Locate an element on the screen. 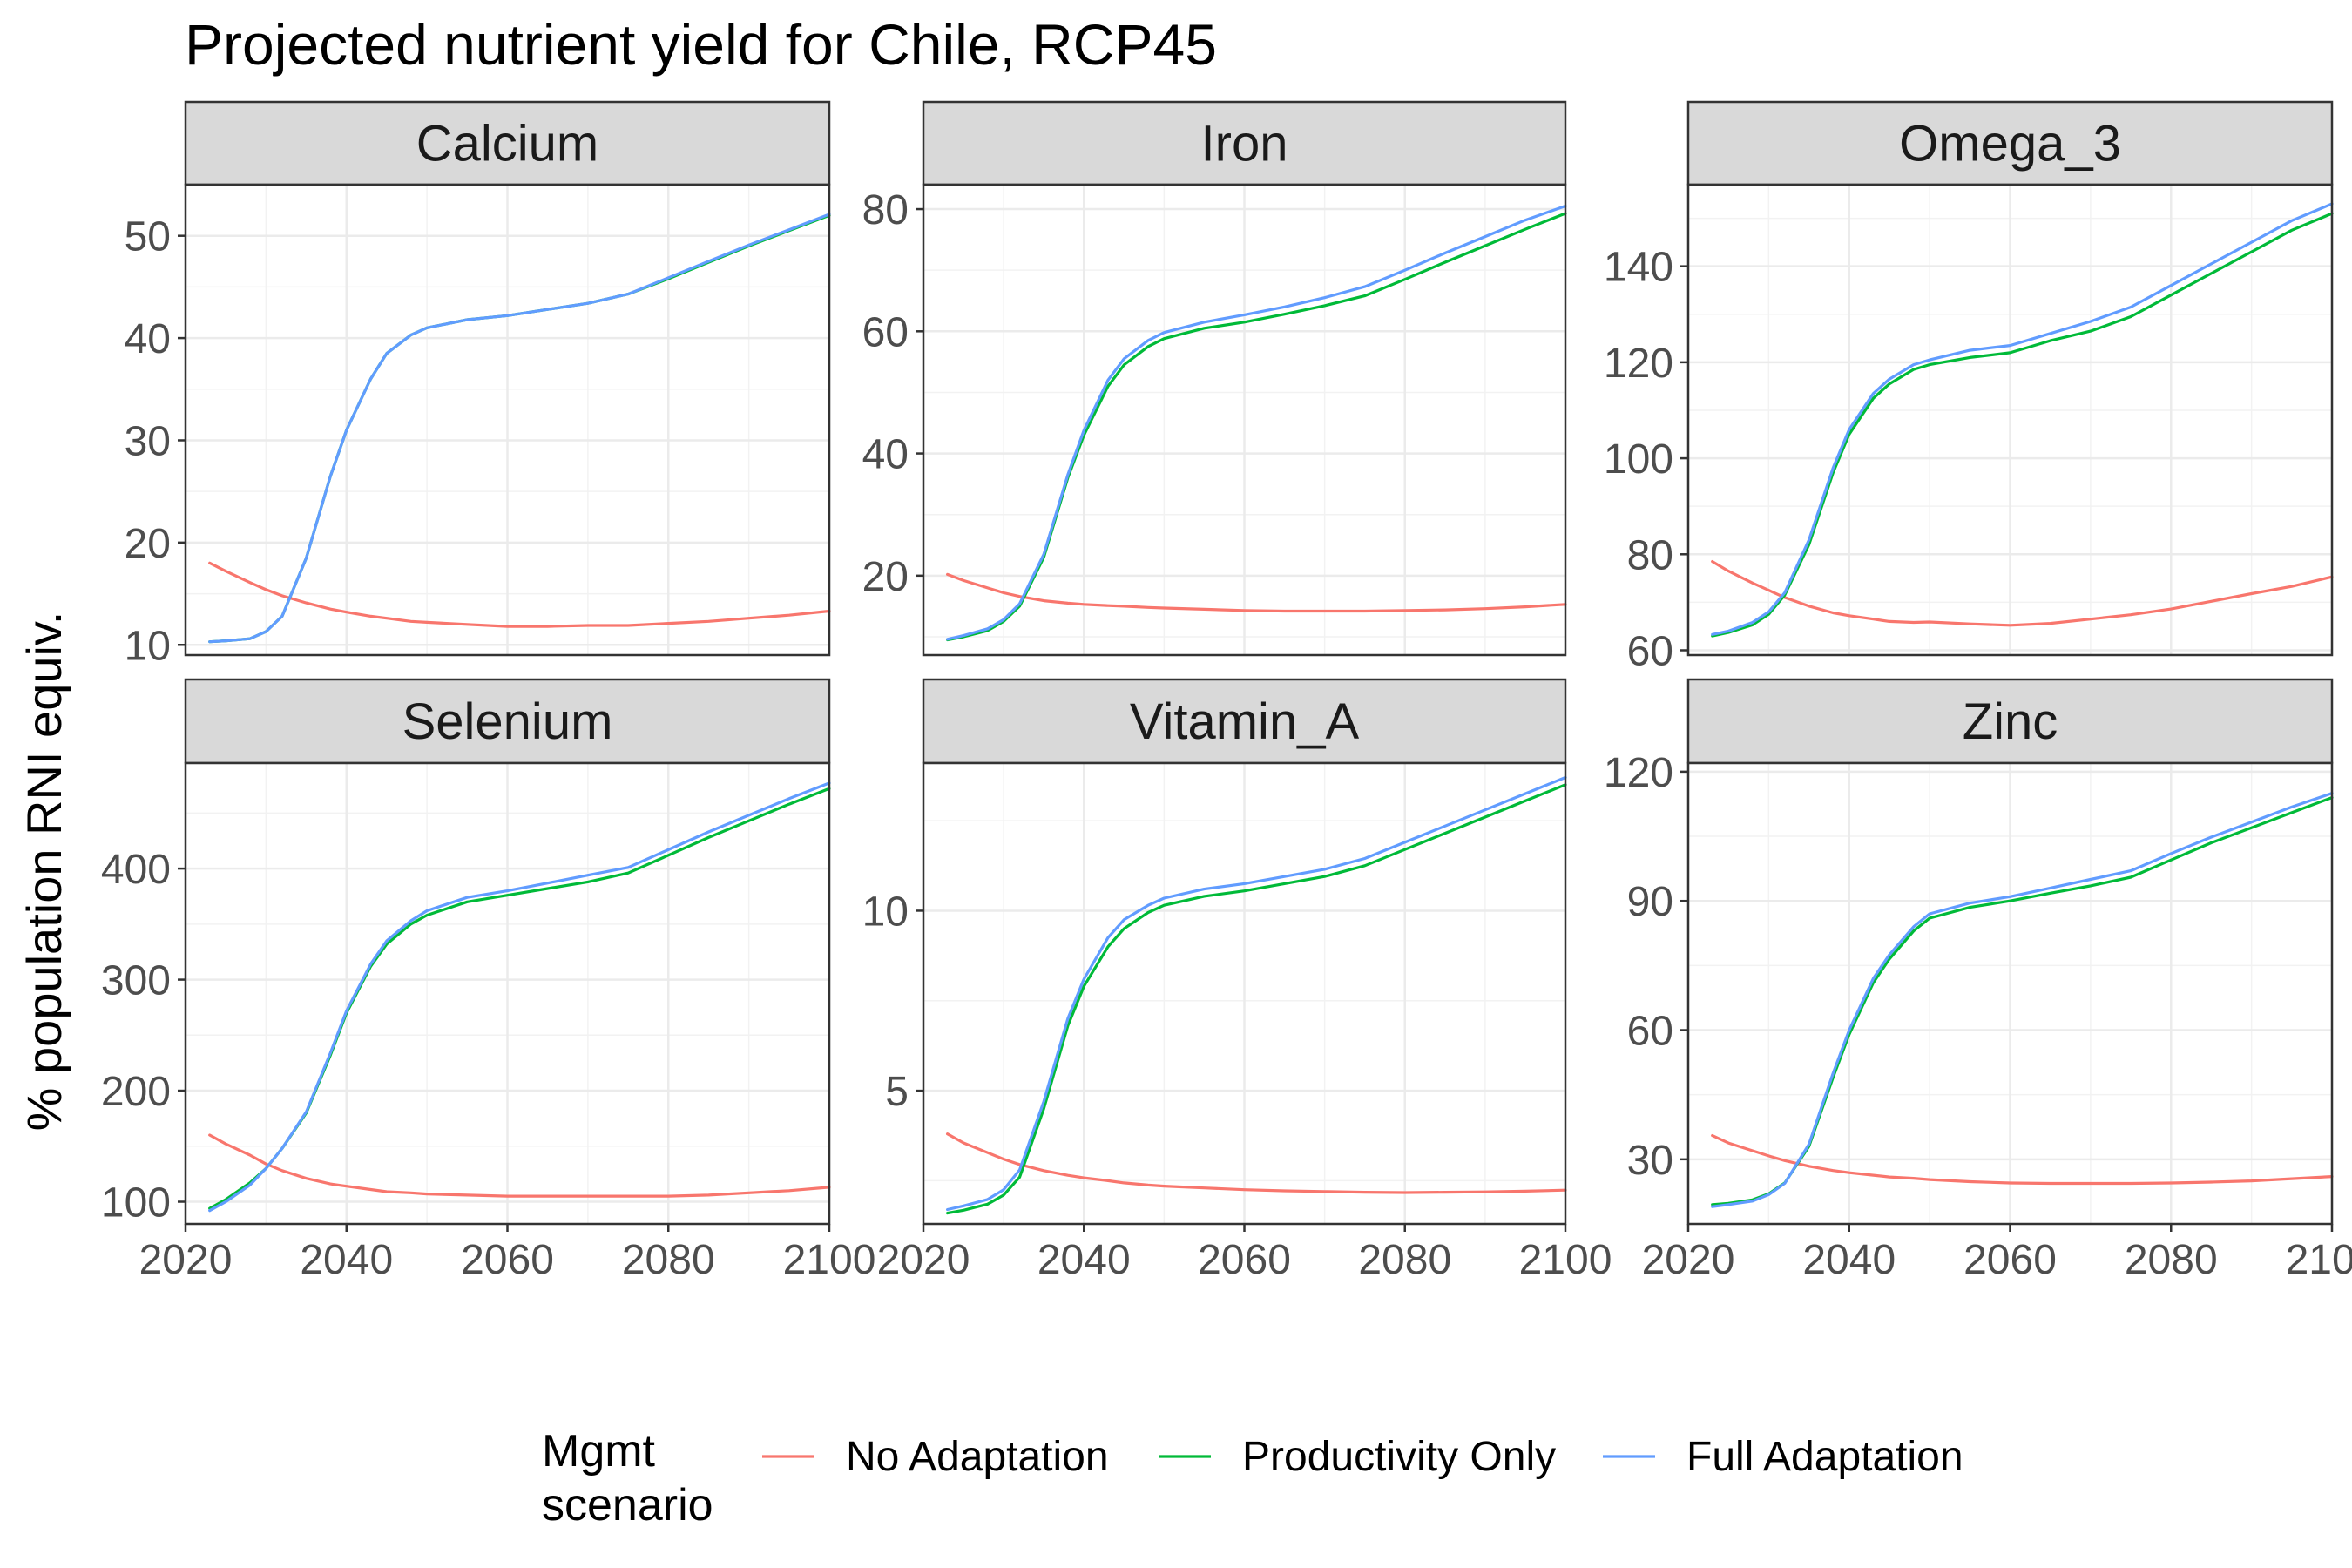 The height and width of the screenshot is (1568, 2352). series-line-iron-productivity-only is located at coordinates (1256, 427).